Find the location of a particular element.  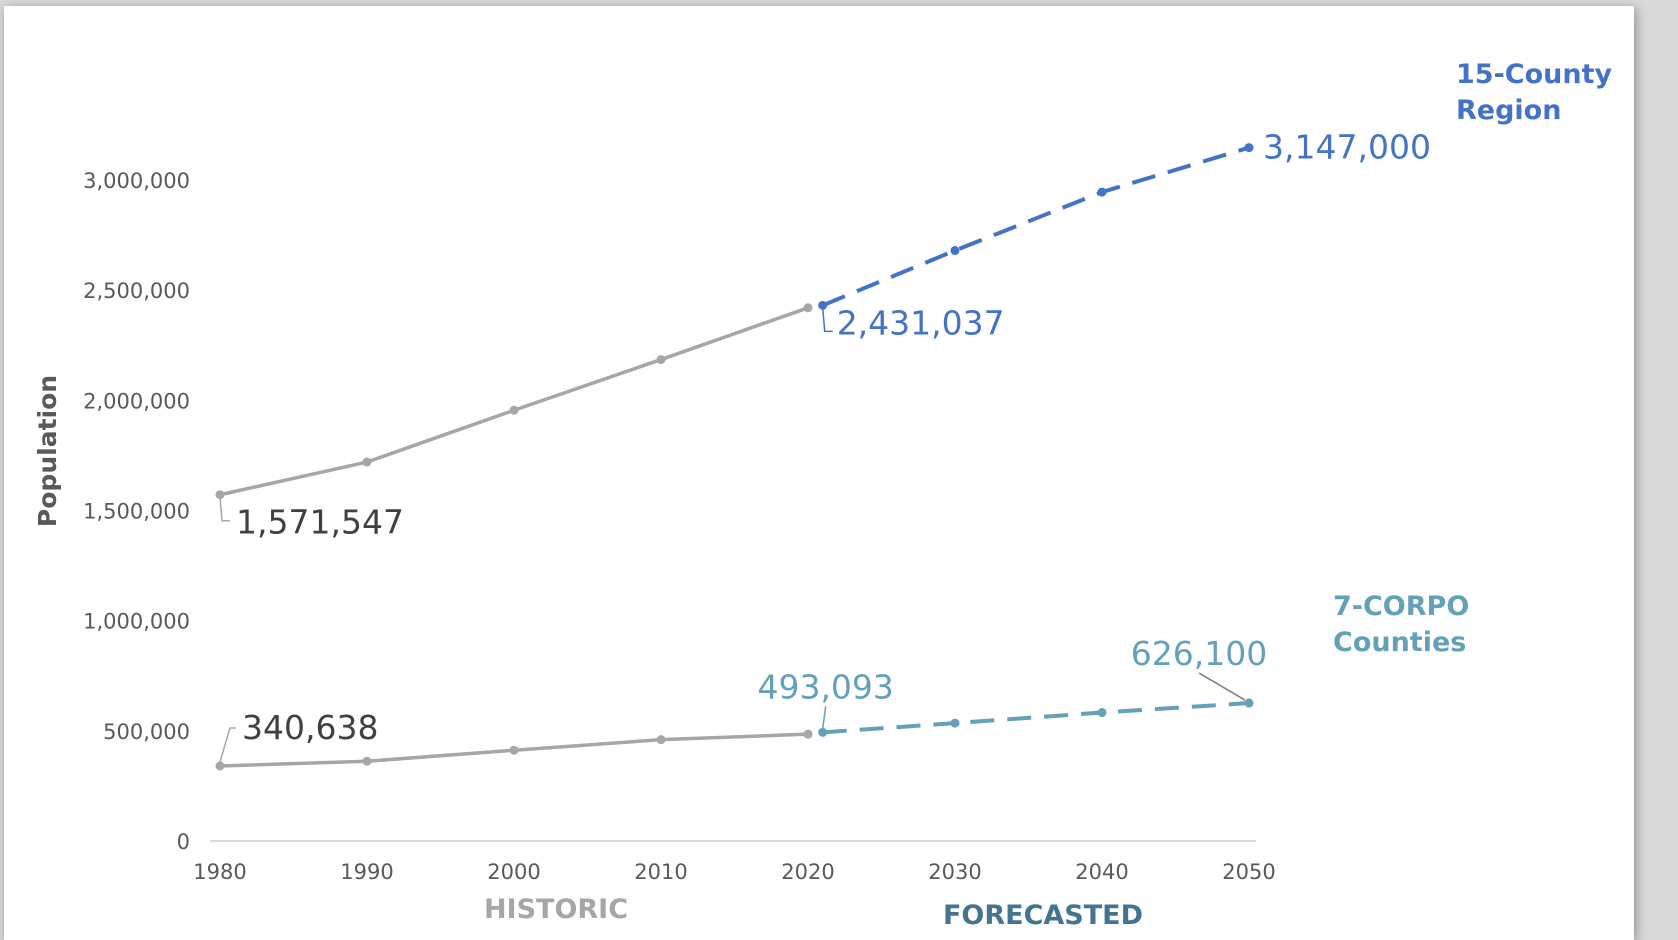

data-label: 340,638 is located at coordinates (310, 727).